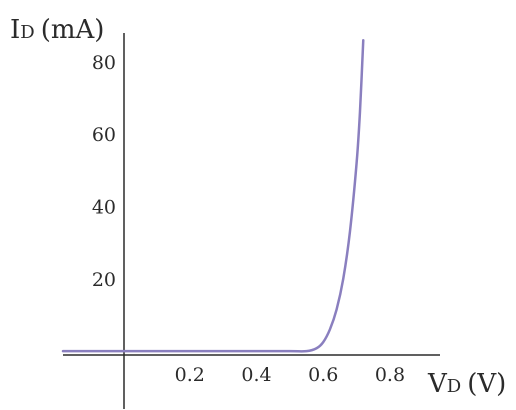 The image size is (516, 410). What do you see at coordinates (104, 208) in the screenshot?
I see `y-tick-label: 40` at bounding box center [104, 208].